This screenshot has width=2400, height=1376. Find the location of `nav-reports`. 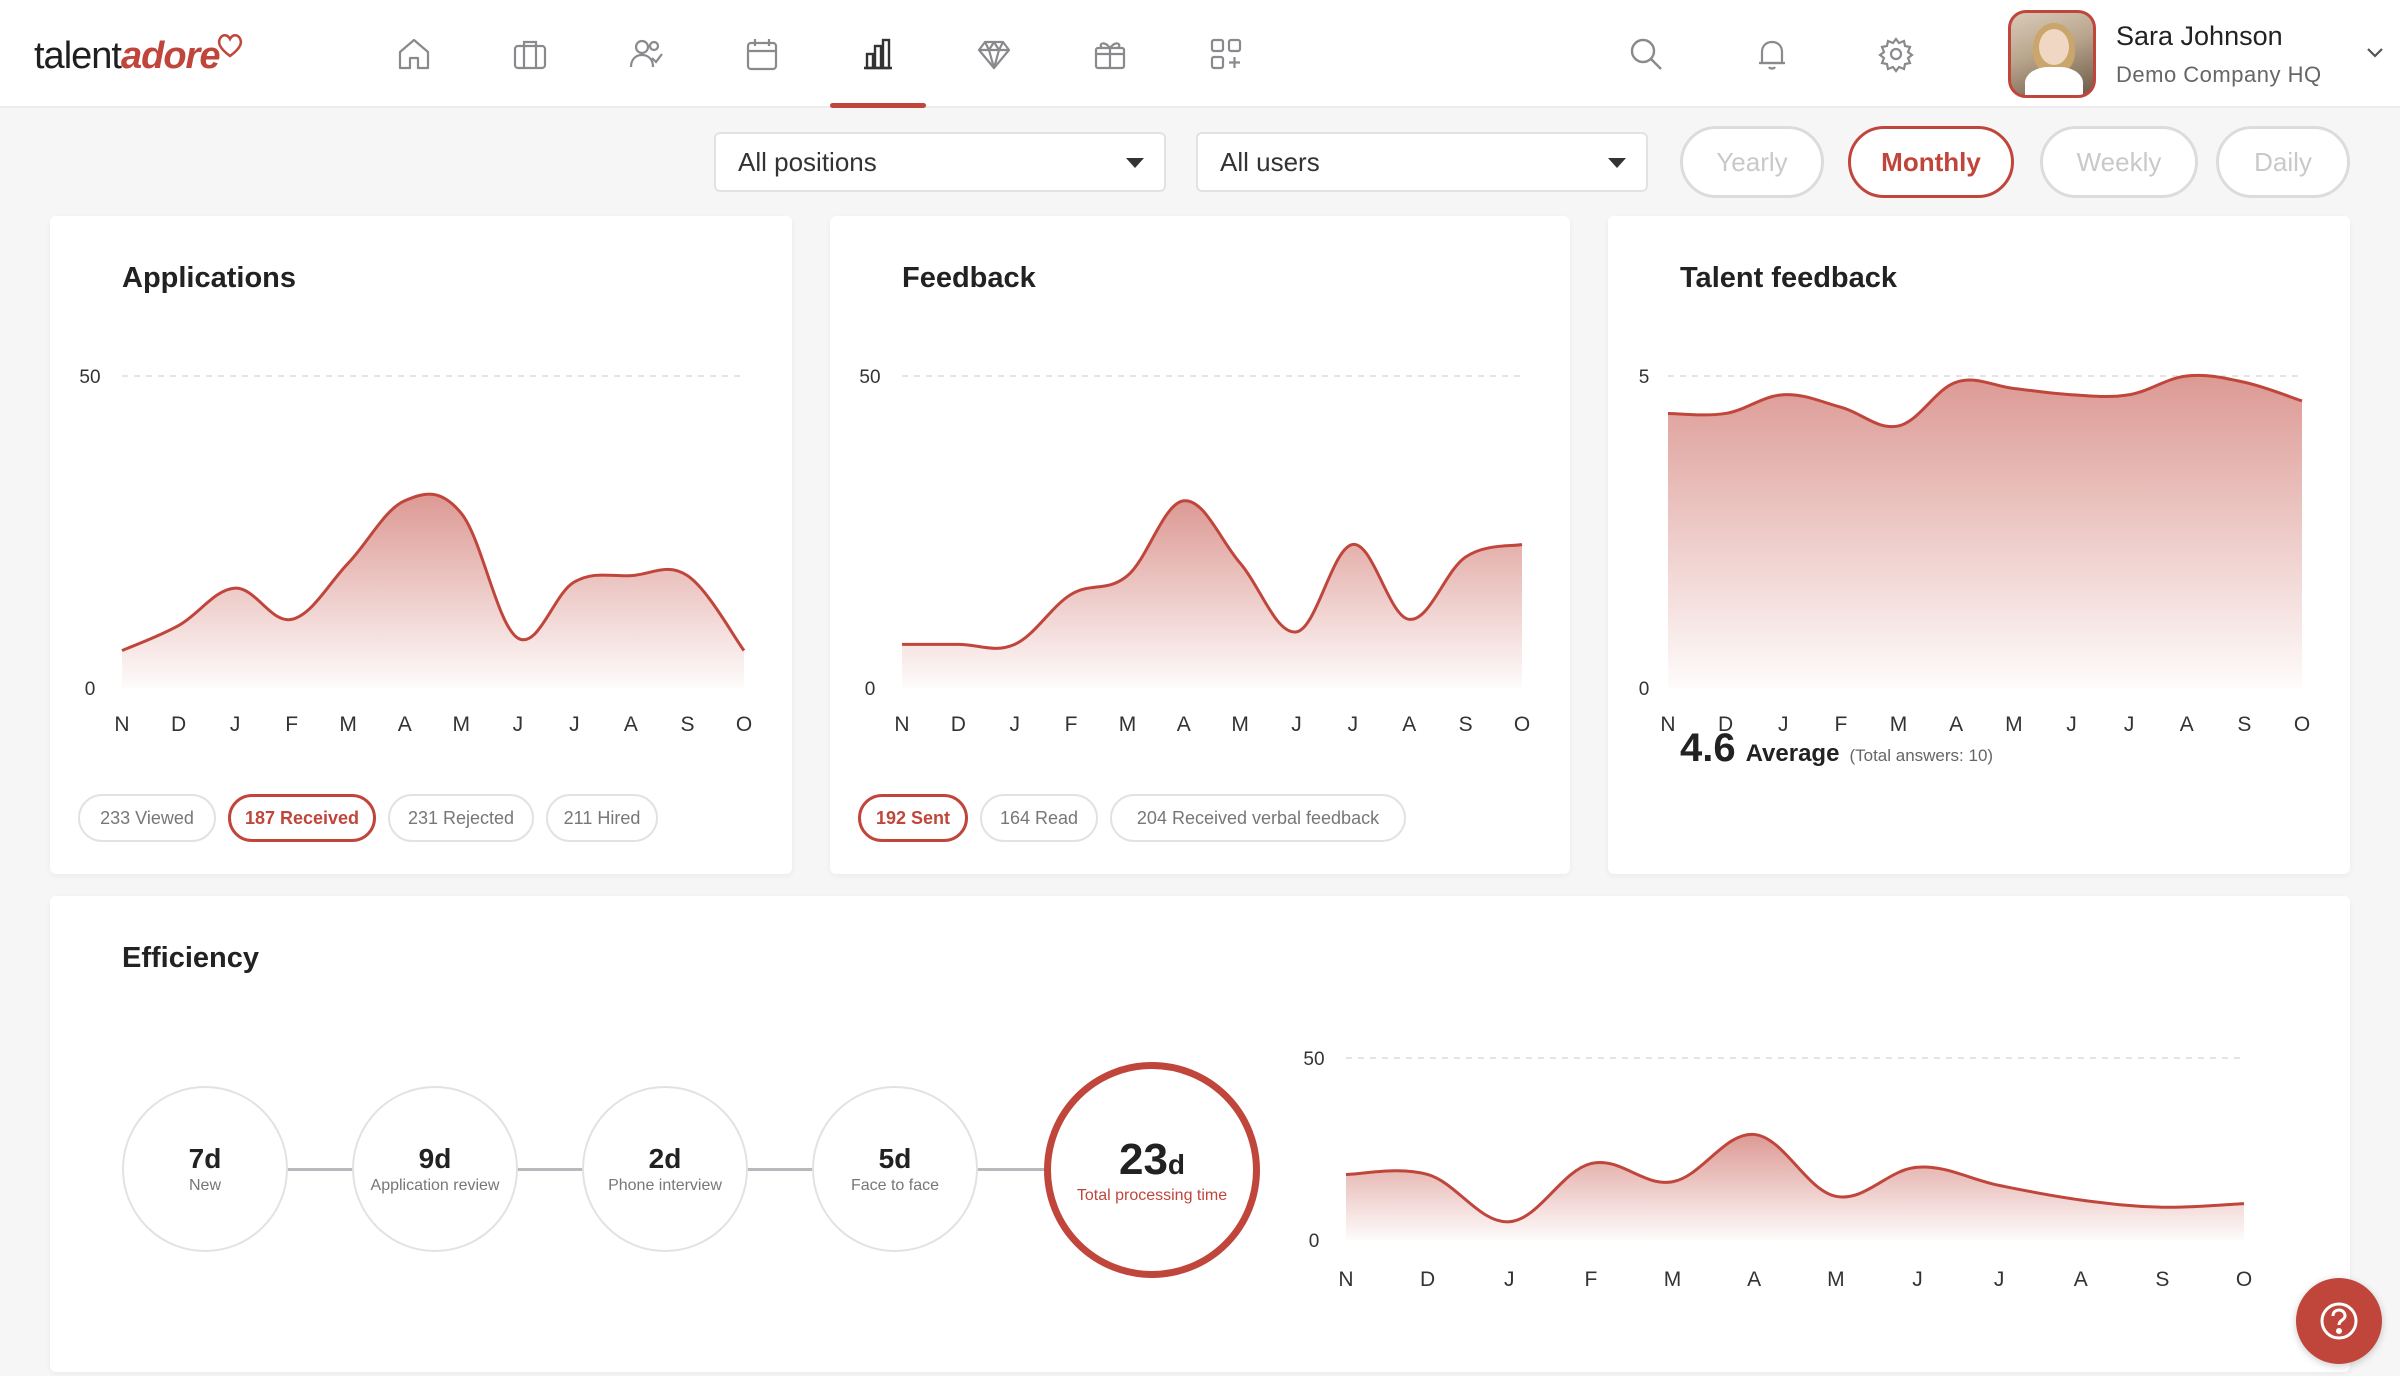

nav-reports is located at coordinates (878, 54).